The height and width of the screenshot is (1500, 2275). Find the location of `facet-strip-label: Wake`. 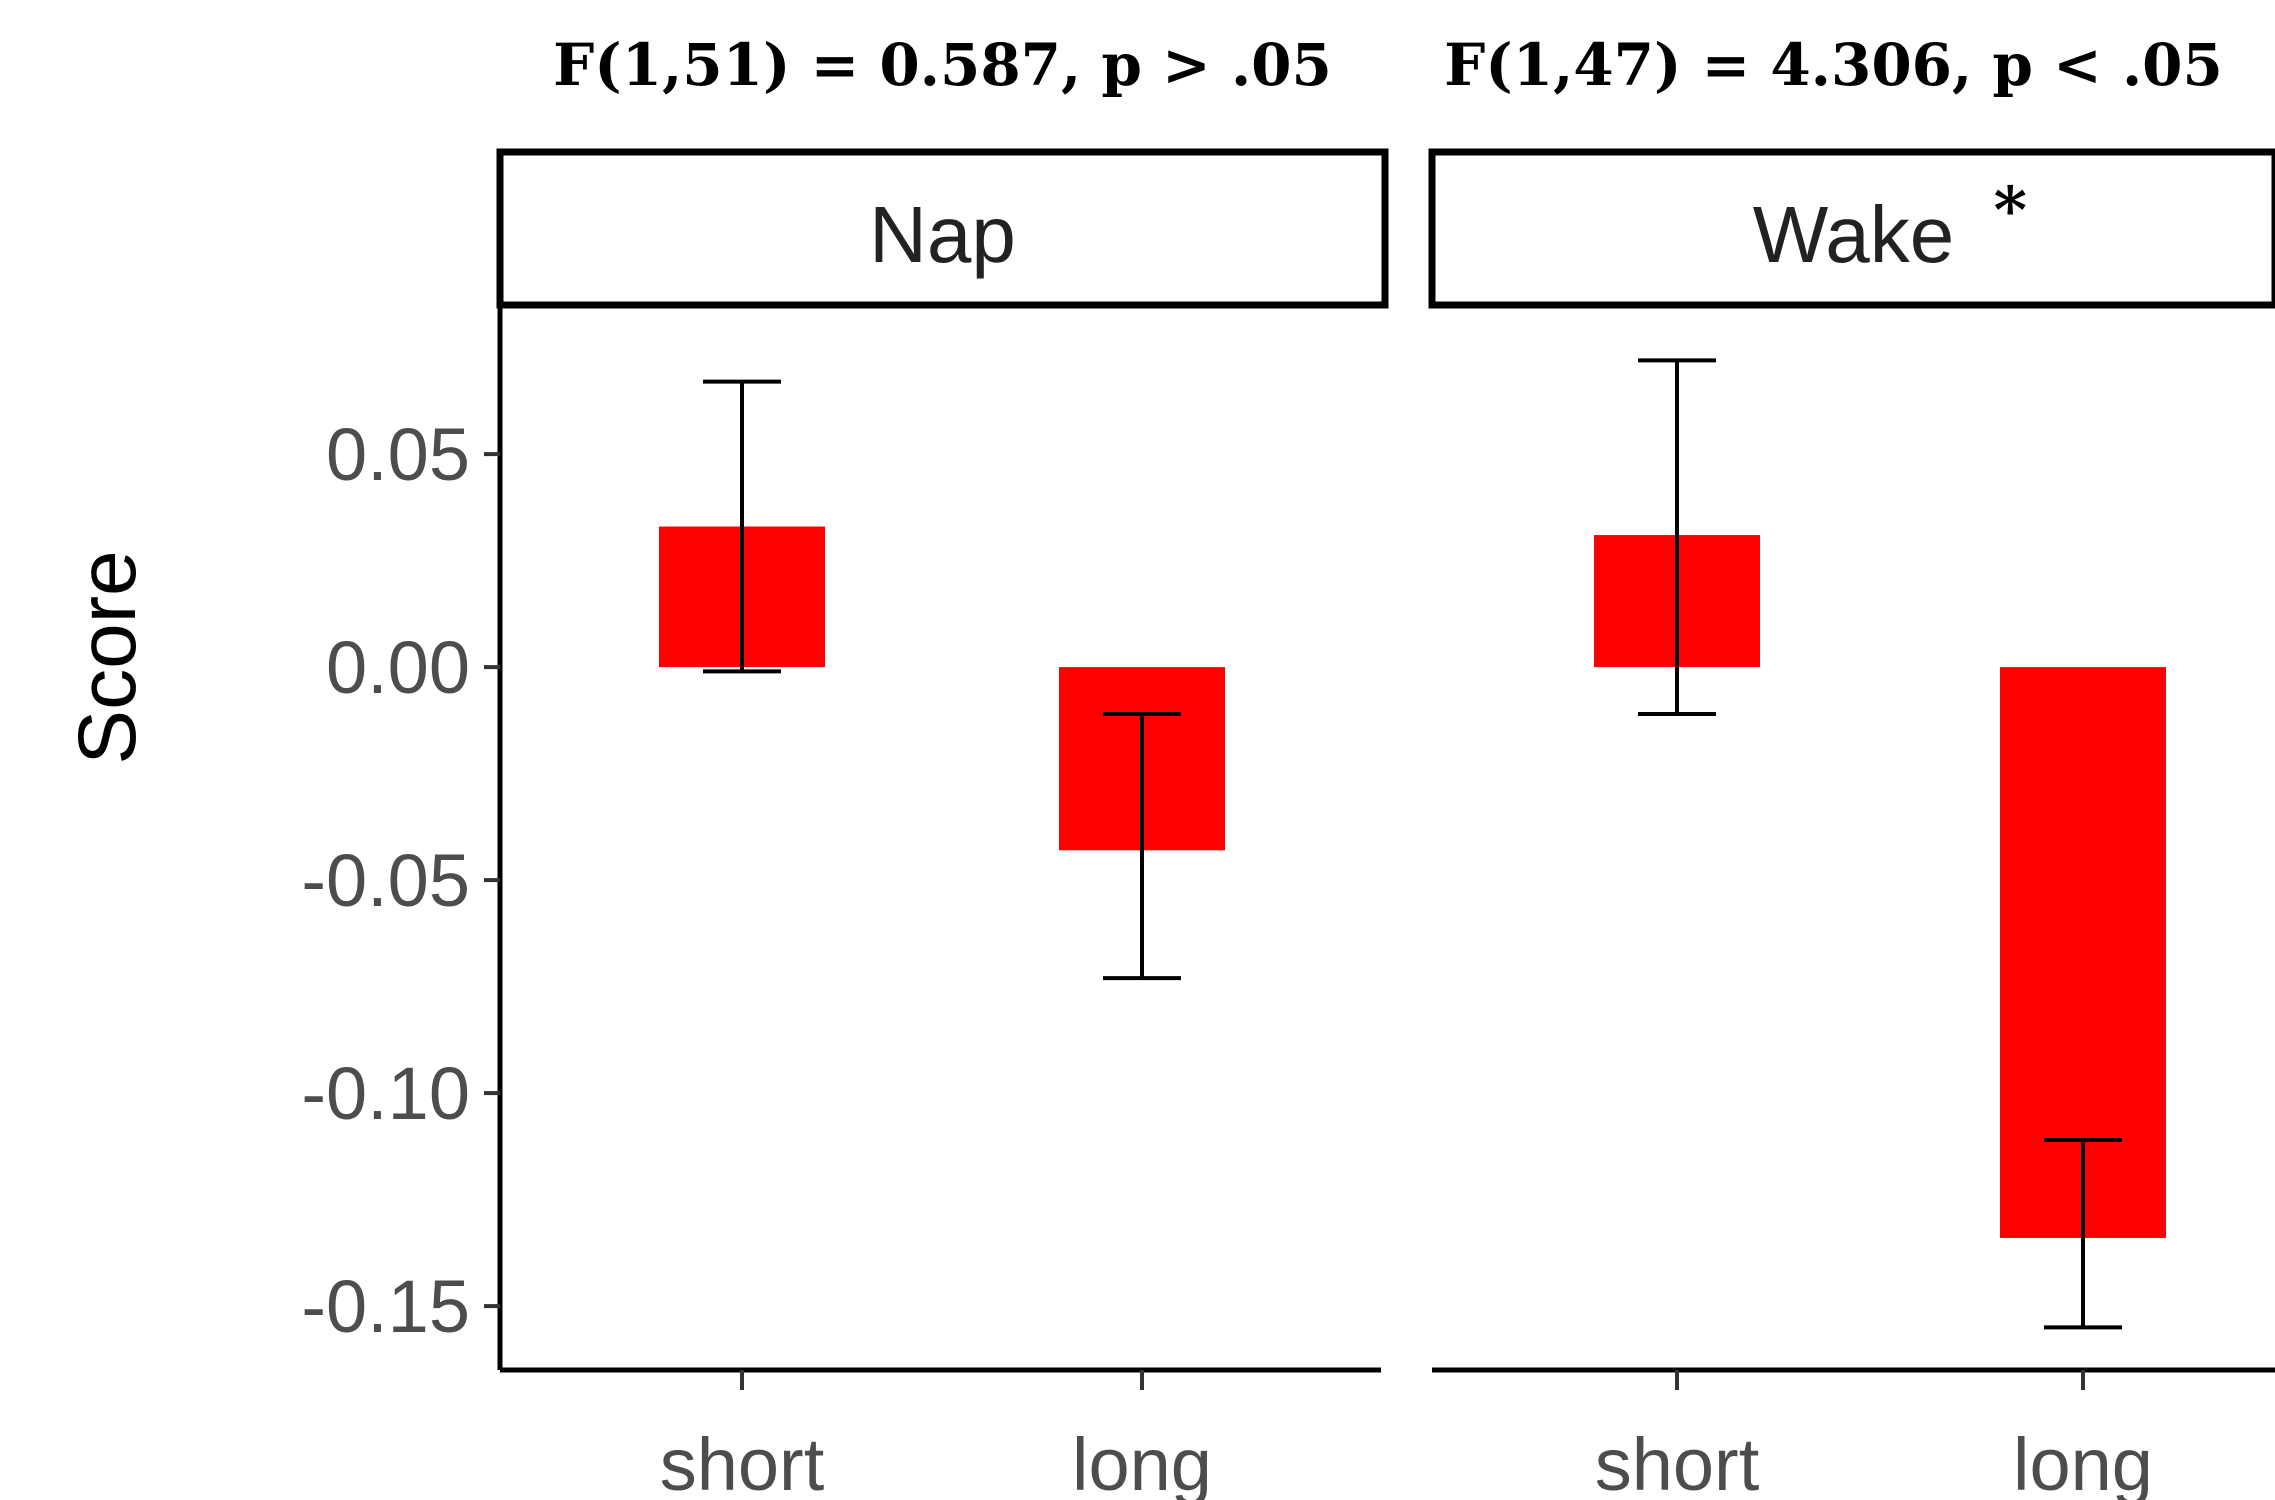

facet-strip-label: Wake is located at coordinates (1854, 234).